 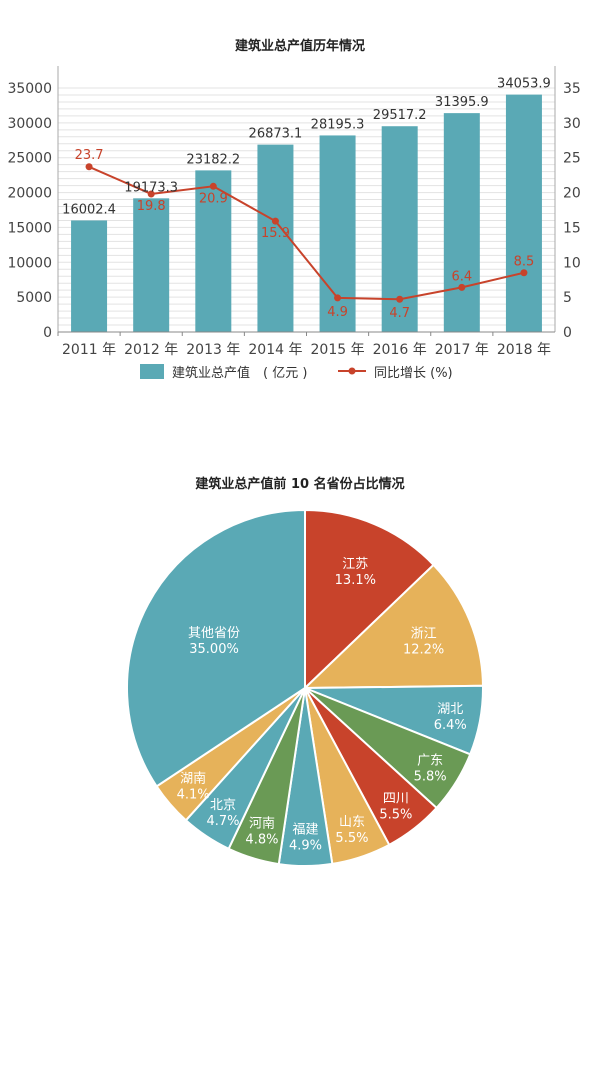 I want to click on pie-slice-name: 湖南, so click(x=193, y=778).